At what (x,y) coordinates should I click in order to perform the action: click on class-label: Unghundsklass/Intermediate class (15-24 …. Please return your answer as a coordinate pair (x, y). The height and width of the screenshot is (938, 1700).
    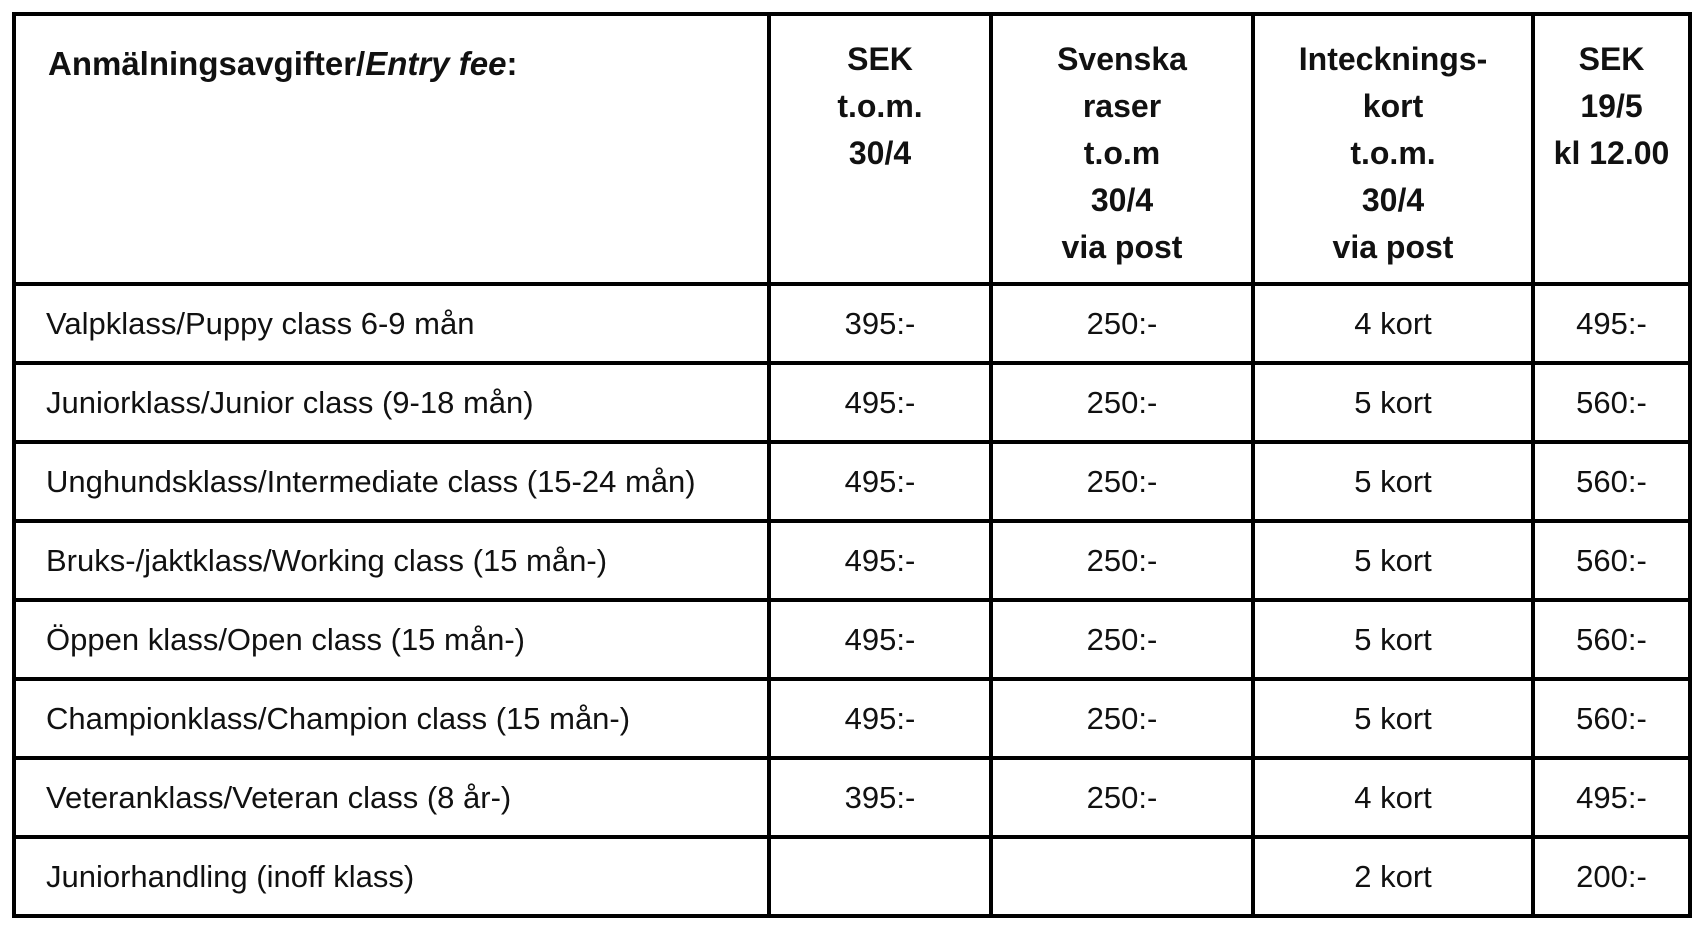
    Looking at the image, I should click on (391, 481).